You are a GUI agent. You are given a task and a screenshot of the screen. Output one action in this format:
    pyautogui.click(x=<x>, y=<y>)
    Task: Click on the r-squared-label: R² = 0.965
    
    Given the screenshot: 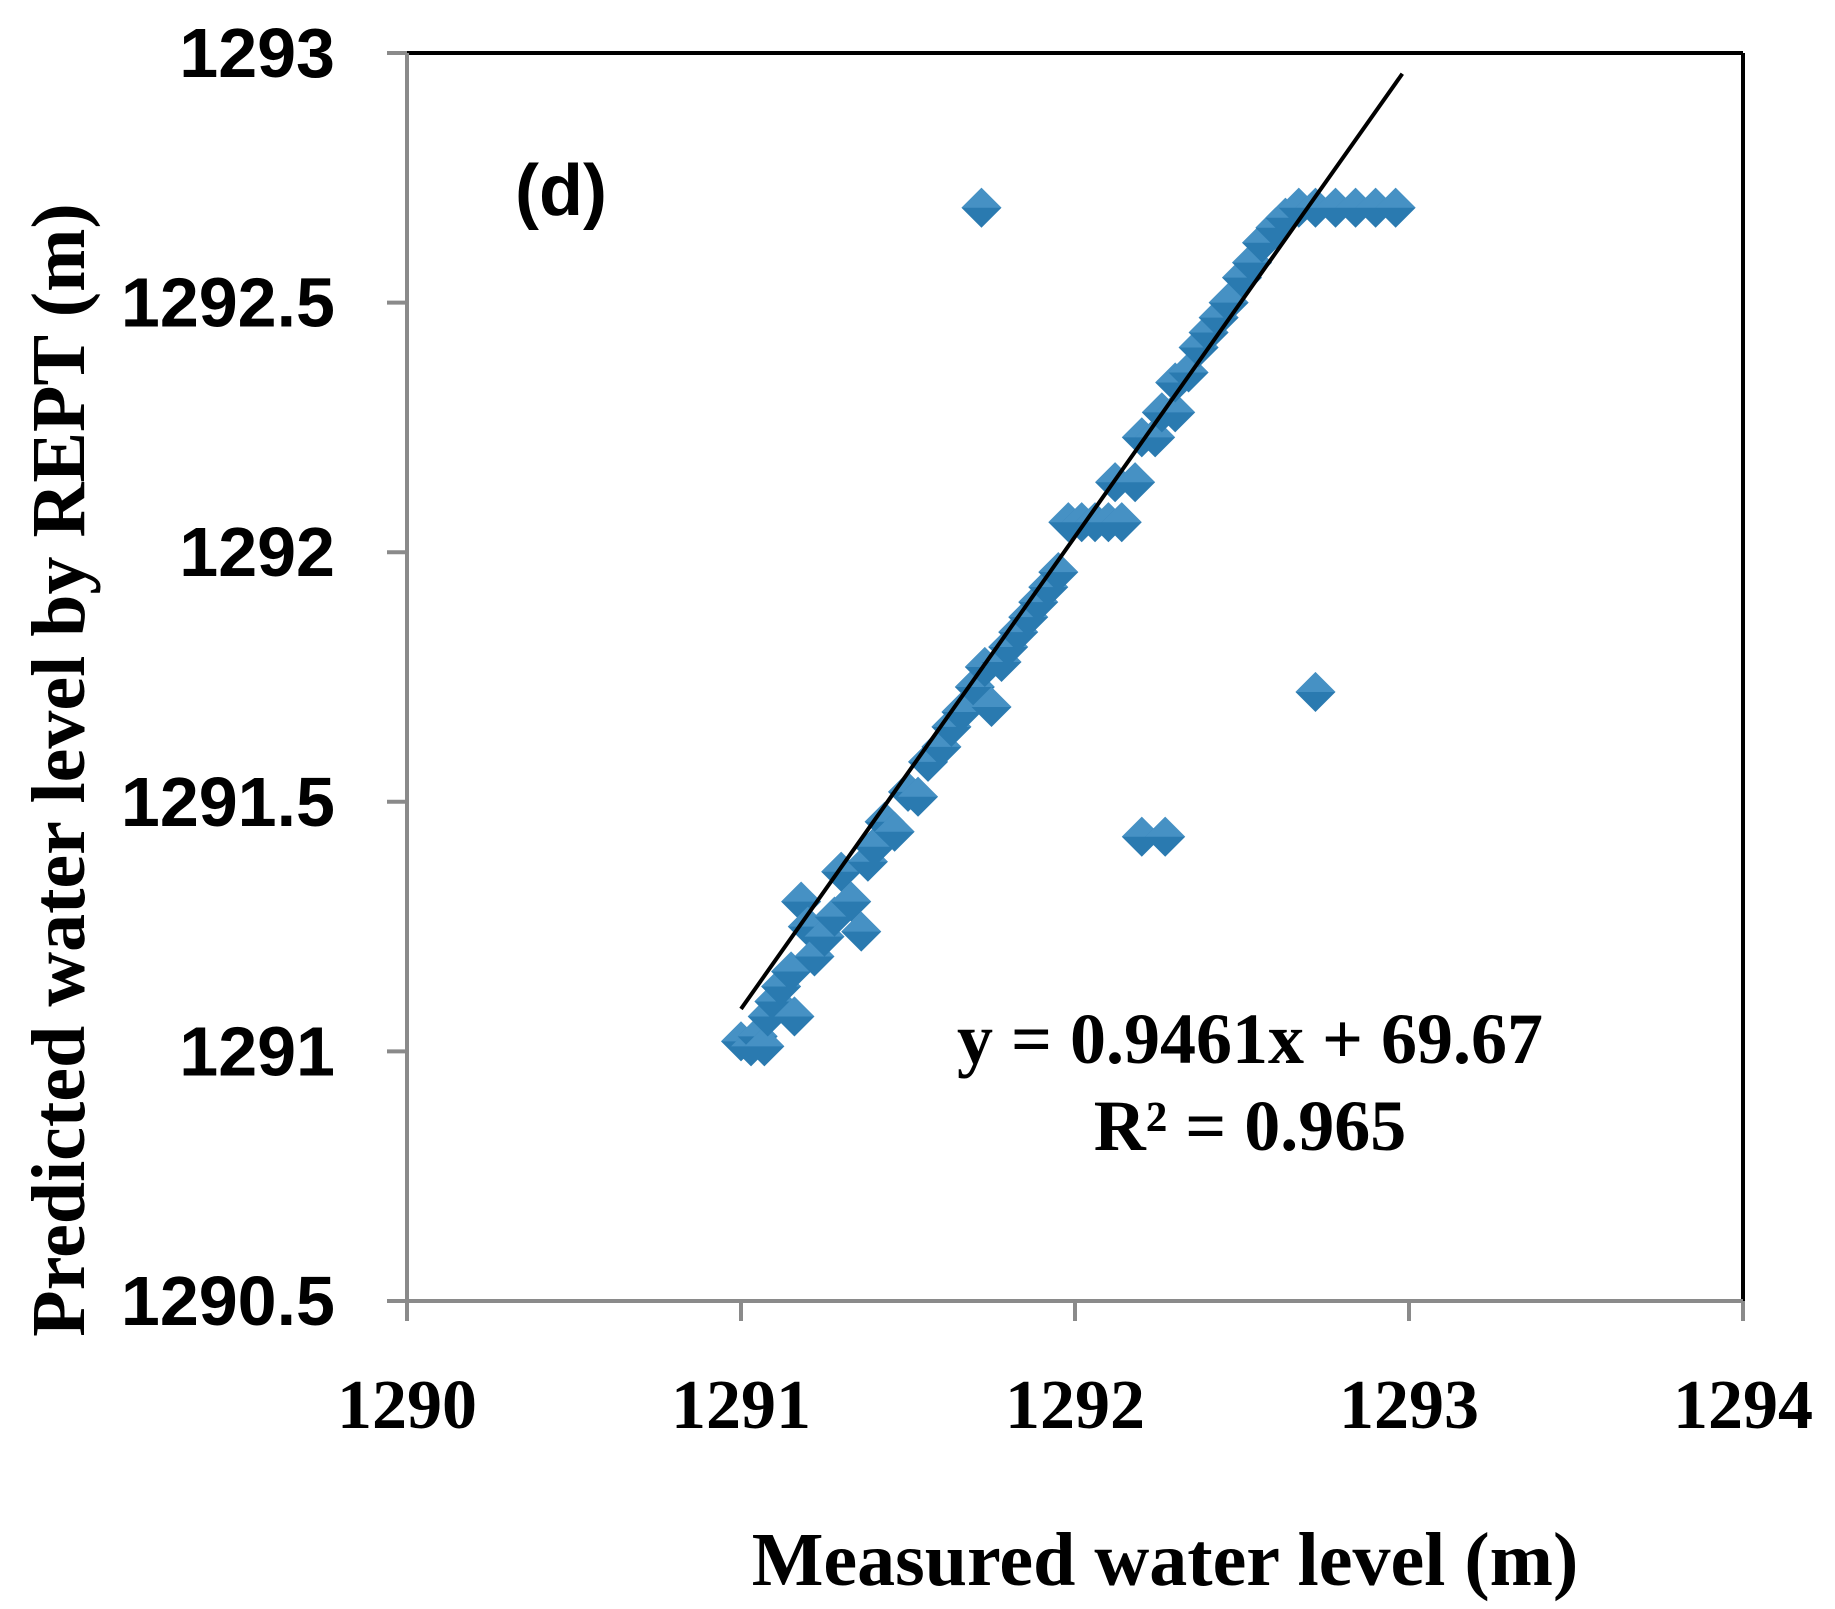 What is the action you would take?
    pyautogui.click(x=1250, y=1126)
    